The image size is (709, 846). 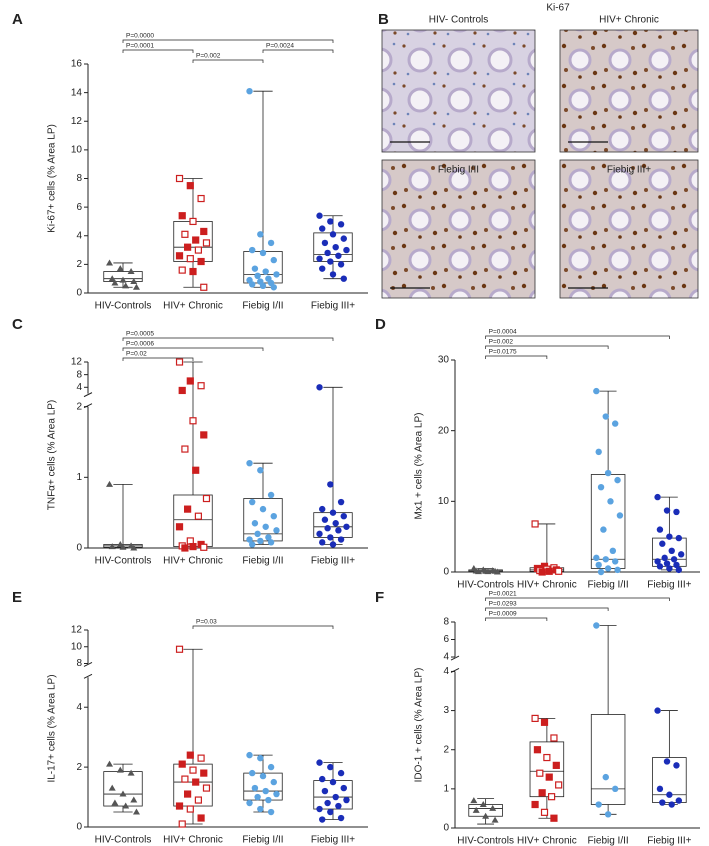 What do you see at coordinates (629, 20) in the screenshot?
I see `image-caption: HIV+ Chronic` at bounding box center [629, 20].